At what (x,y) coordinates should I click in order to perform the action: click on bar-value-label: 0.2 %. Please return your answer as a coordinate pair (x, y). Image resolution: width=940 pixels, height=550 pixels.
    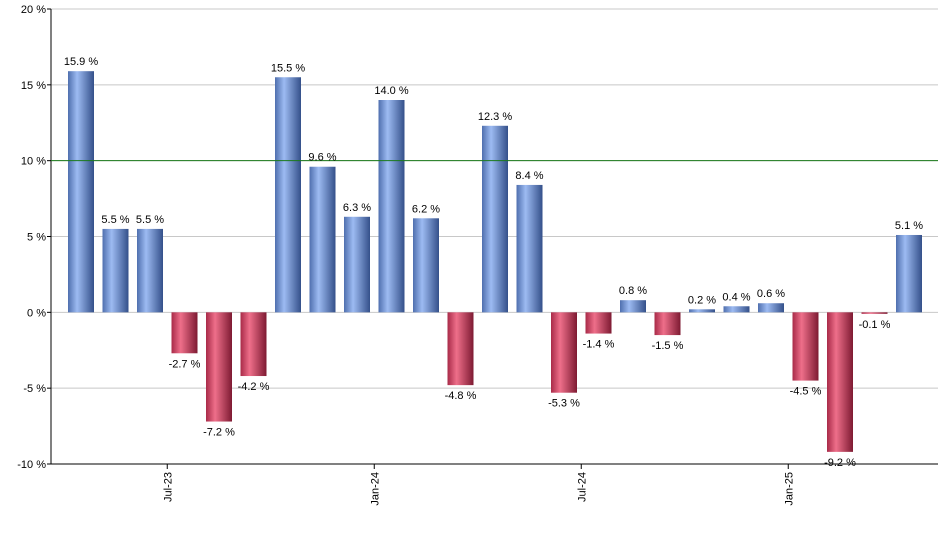
    Looking at the image, I should click on (702, 300).